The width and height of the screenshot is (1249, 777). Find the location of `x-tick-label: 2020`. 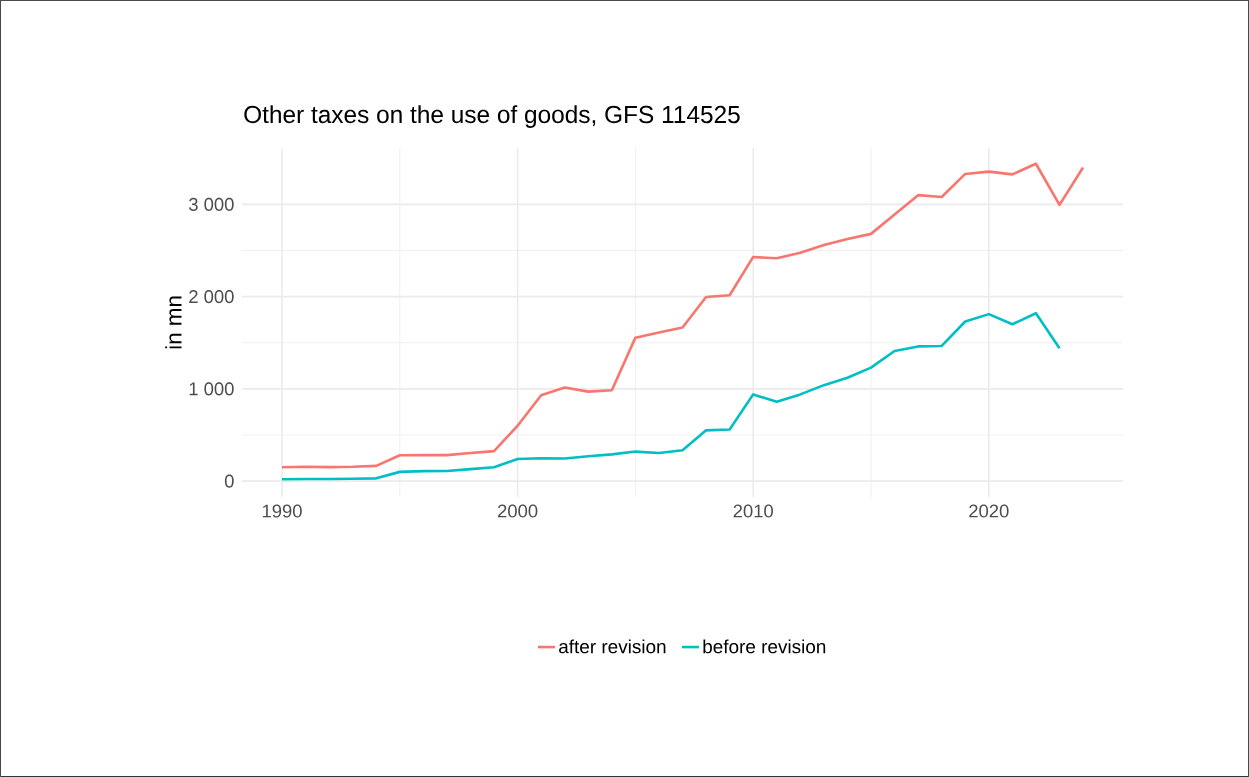

x-tick-label: 2020 is located at coordinates (989, 511).